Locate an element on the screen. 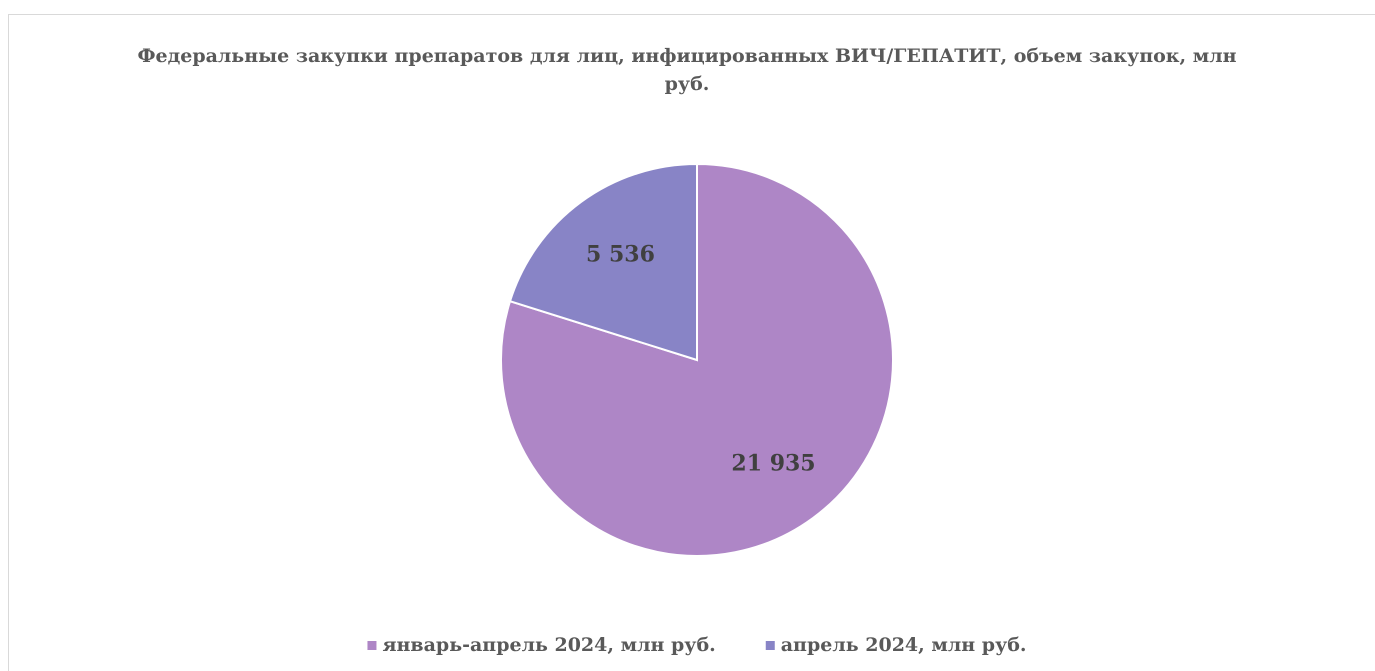 The width and height of the screenshot is (1375, 671). legend-label: апрель 2024, млн руб. is located at coordinates (904, 645).